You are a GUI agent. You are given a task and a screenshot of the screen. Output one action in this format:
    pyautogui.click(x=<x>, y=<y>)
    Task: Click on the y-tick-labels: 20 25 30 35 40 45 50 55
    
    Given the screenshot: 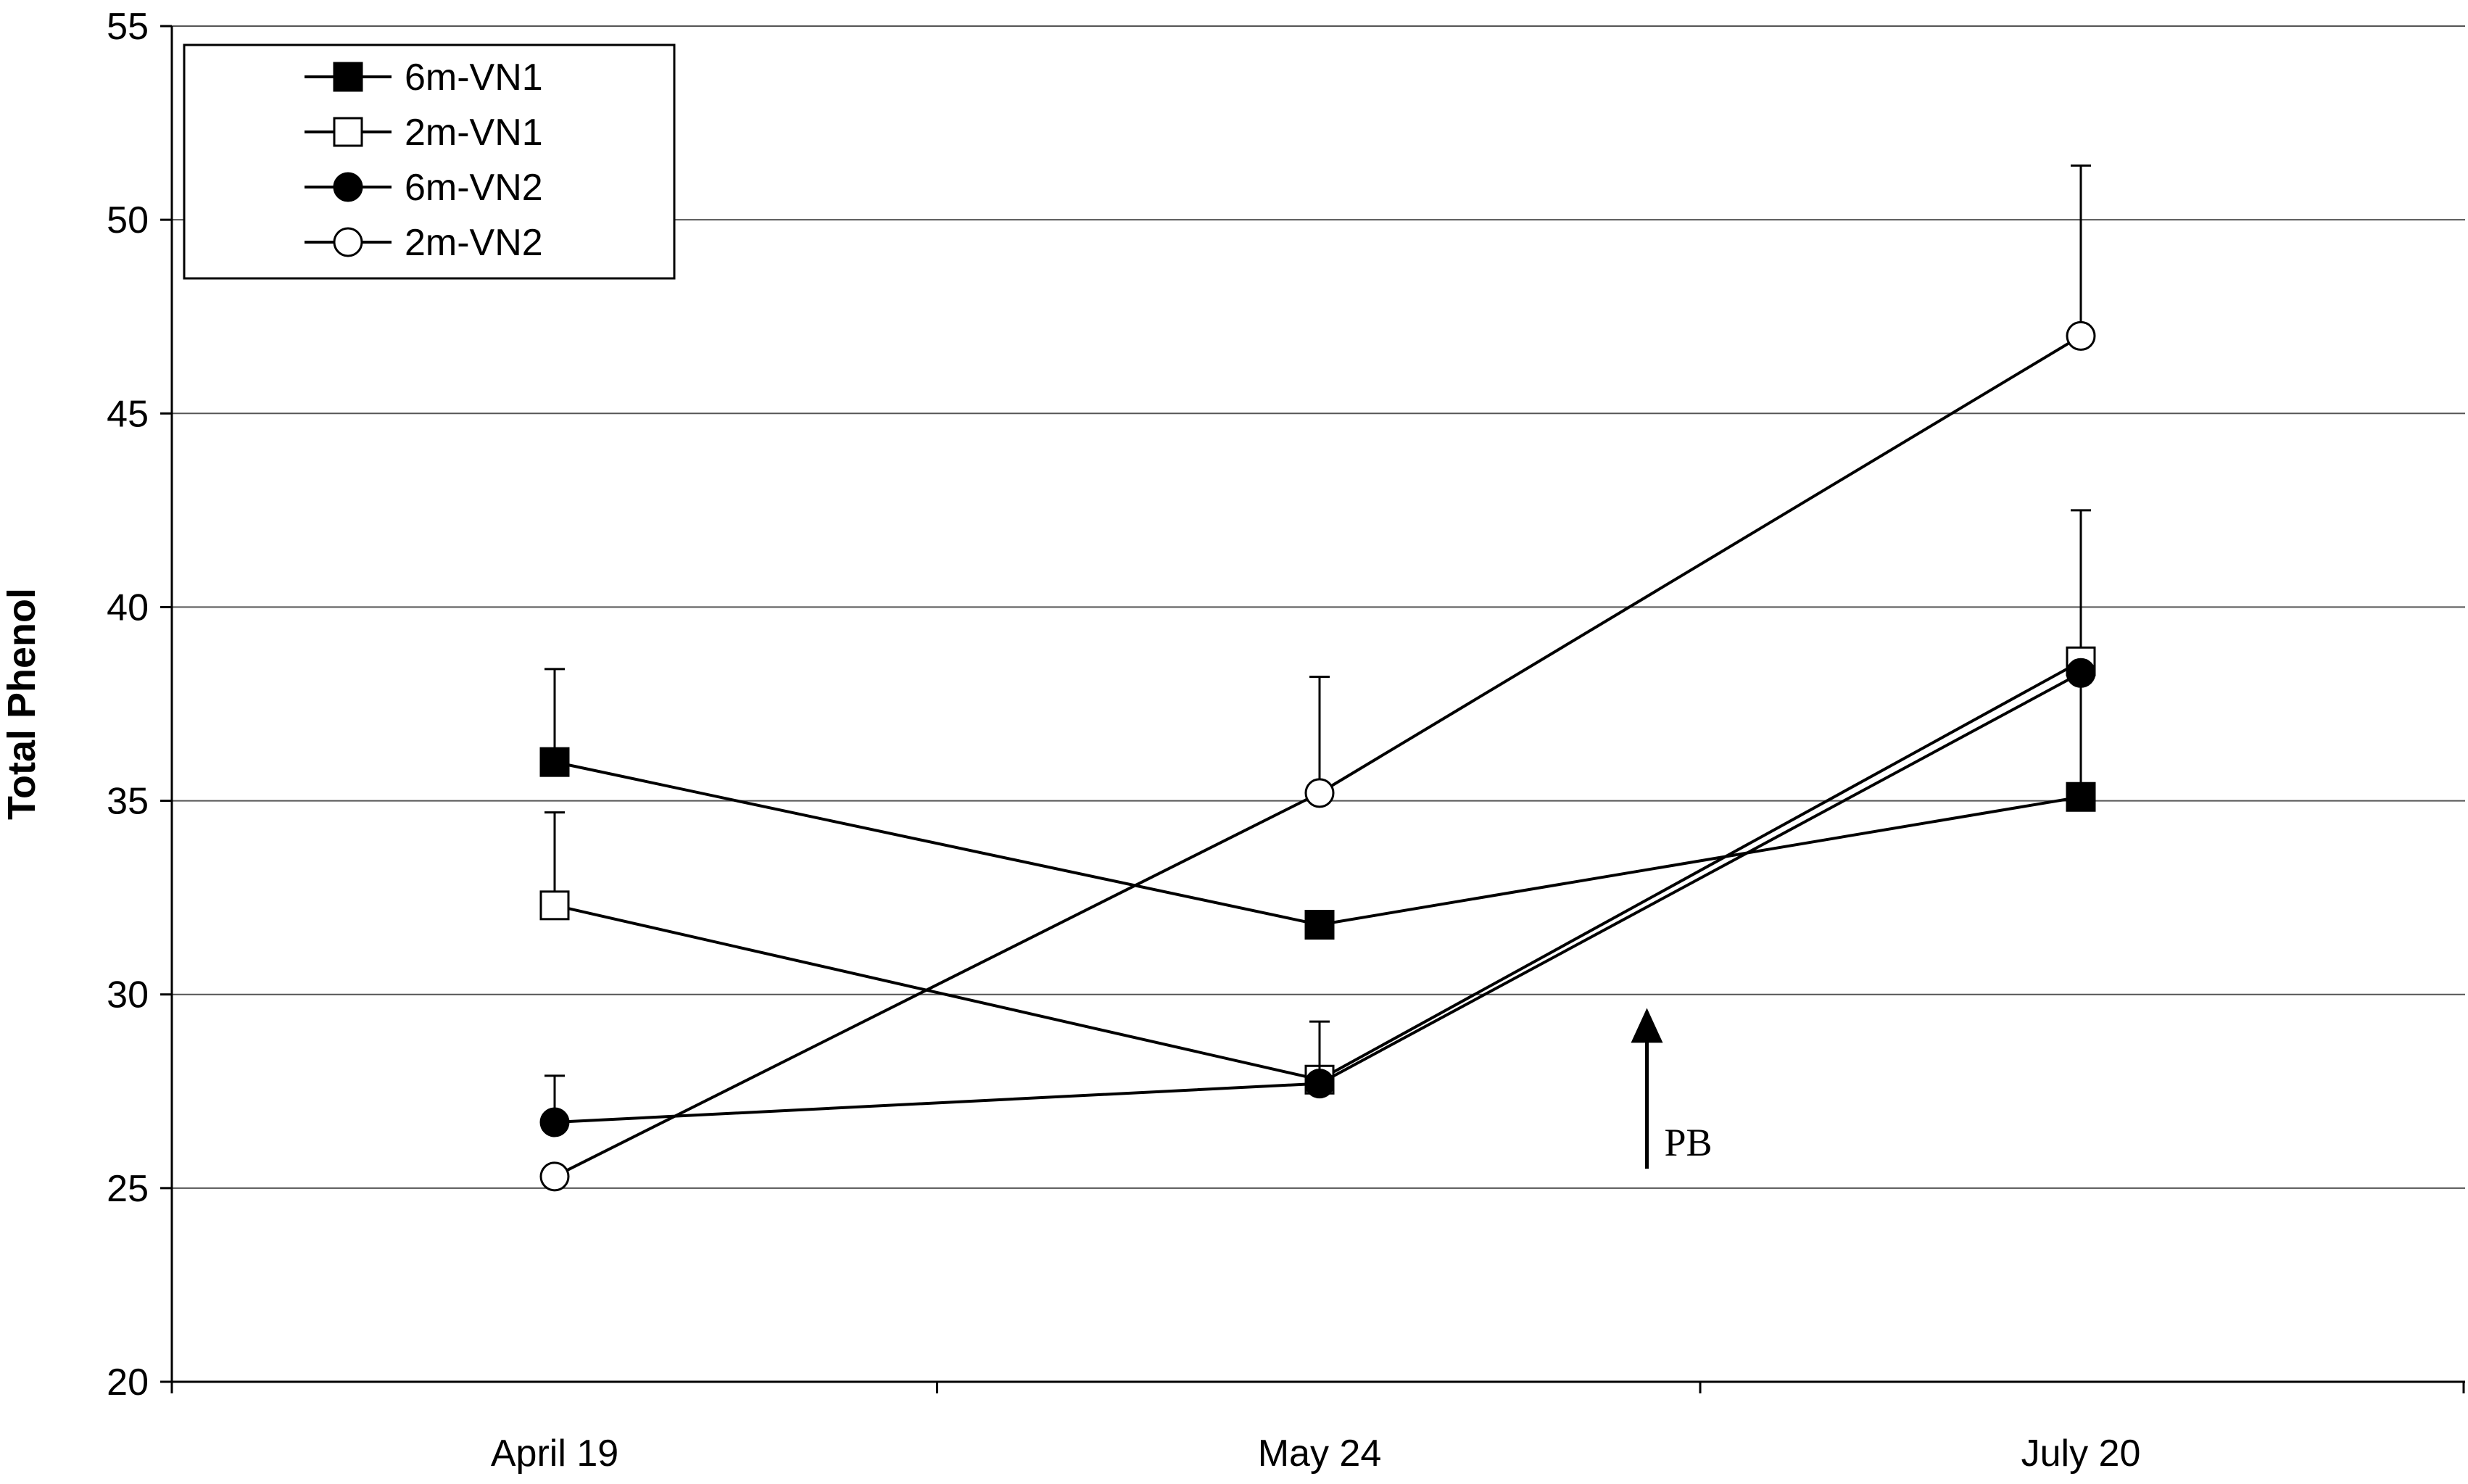 What is the action you would take?
    pyautogui.click(x=128, y=705)
    